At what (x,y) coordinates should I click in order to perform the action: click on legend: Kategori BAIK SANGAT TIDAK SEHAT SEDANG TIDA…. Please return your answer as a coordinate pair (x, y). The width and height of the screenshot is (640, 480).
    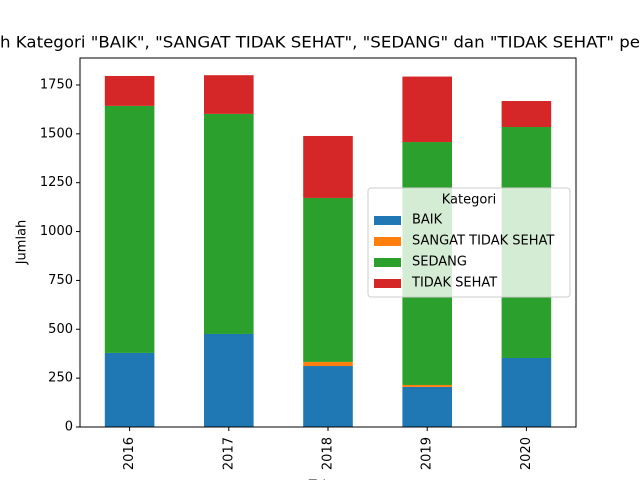
    Looking at the image, I should click on (469, 242).